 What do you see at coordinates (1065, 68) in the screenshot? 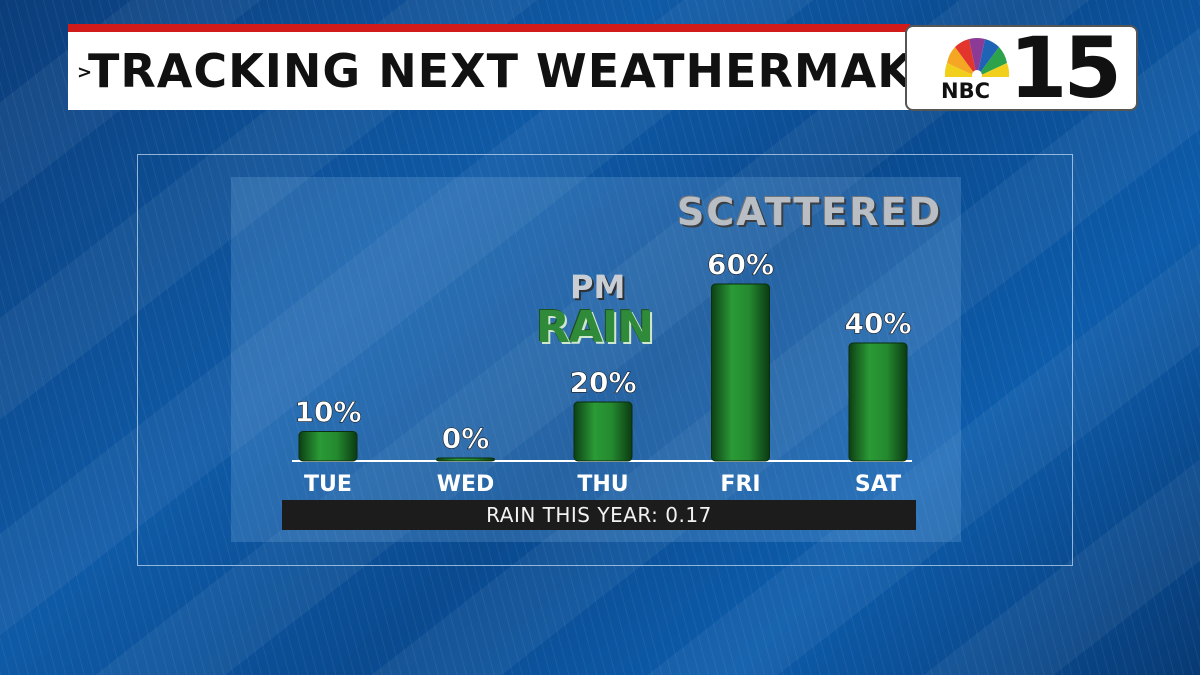
I see `logo-channel: 15` at bounding box center [1065, 68].